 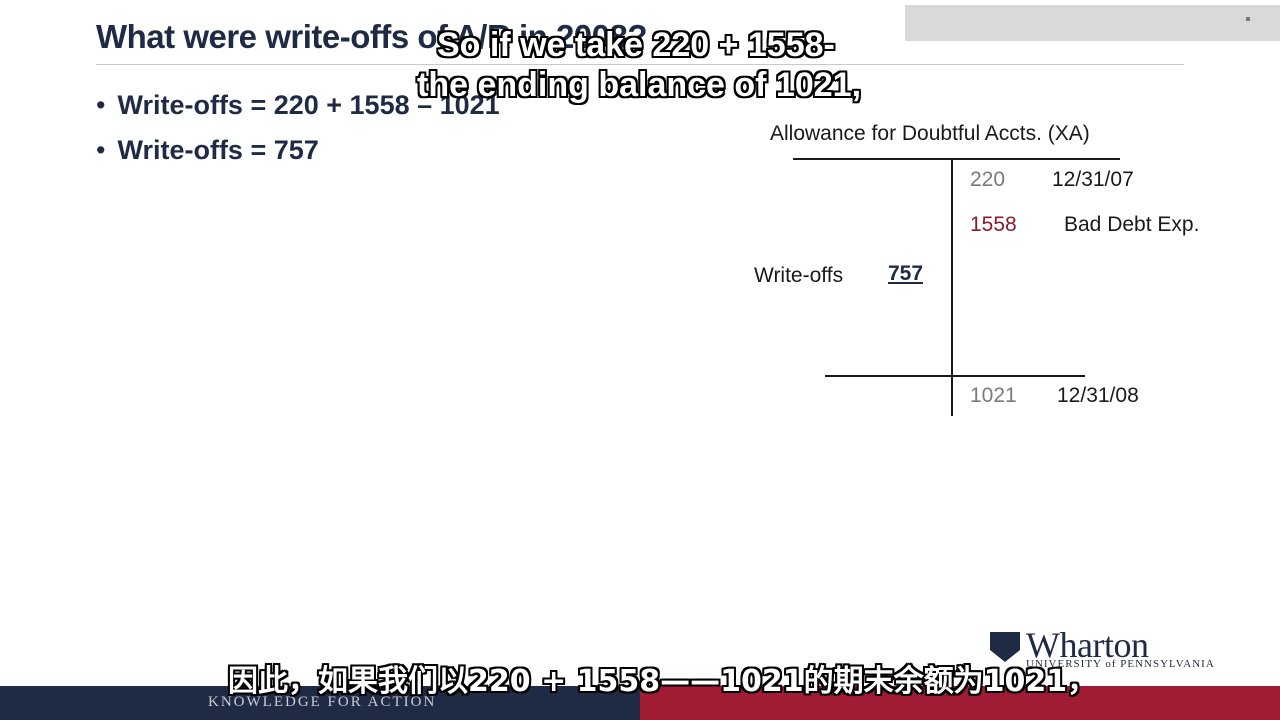 I want to click on t-account-balance-rule, so click(x=955, y=376).